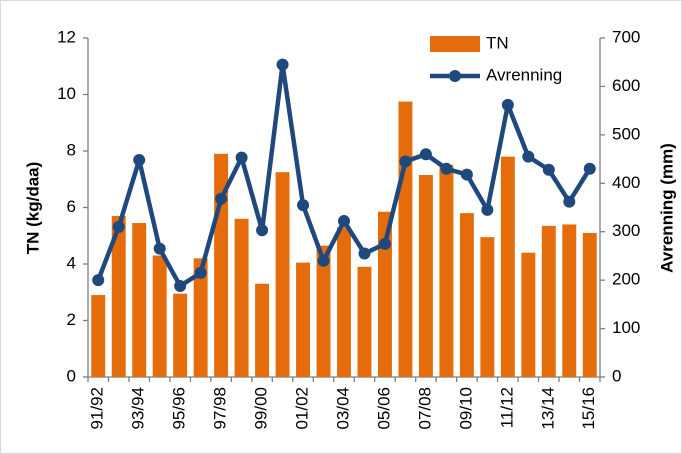 The height and width of the screenshot is (454, 682). What do you see at coordinates (220, 408) in the screenshot?
I see `x-tick-label: 97/98` at bounding box center [220, 408].